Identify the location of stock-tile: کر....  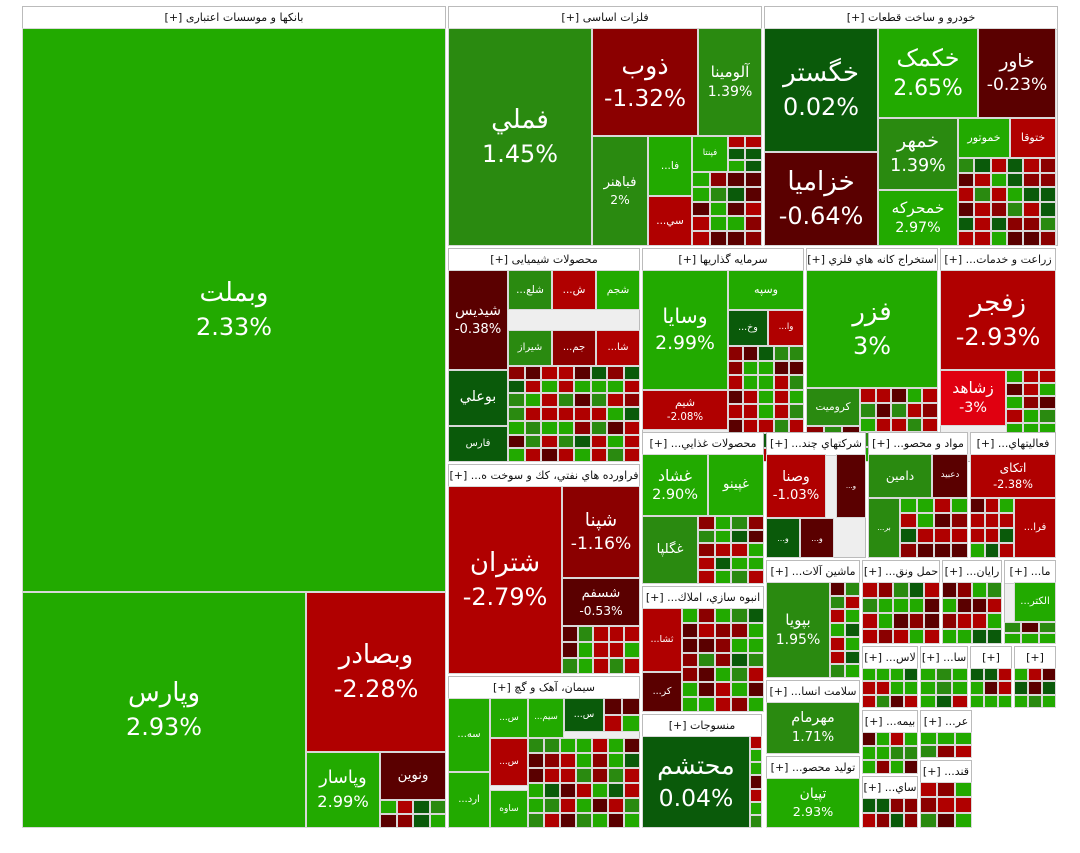
(662, 692).